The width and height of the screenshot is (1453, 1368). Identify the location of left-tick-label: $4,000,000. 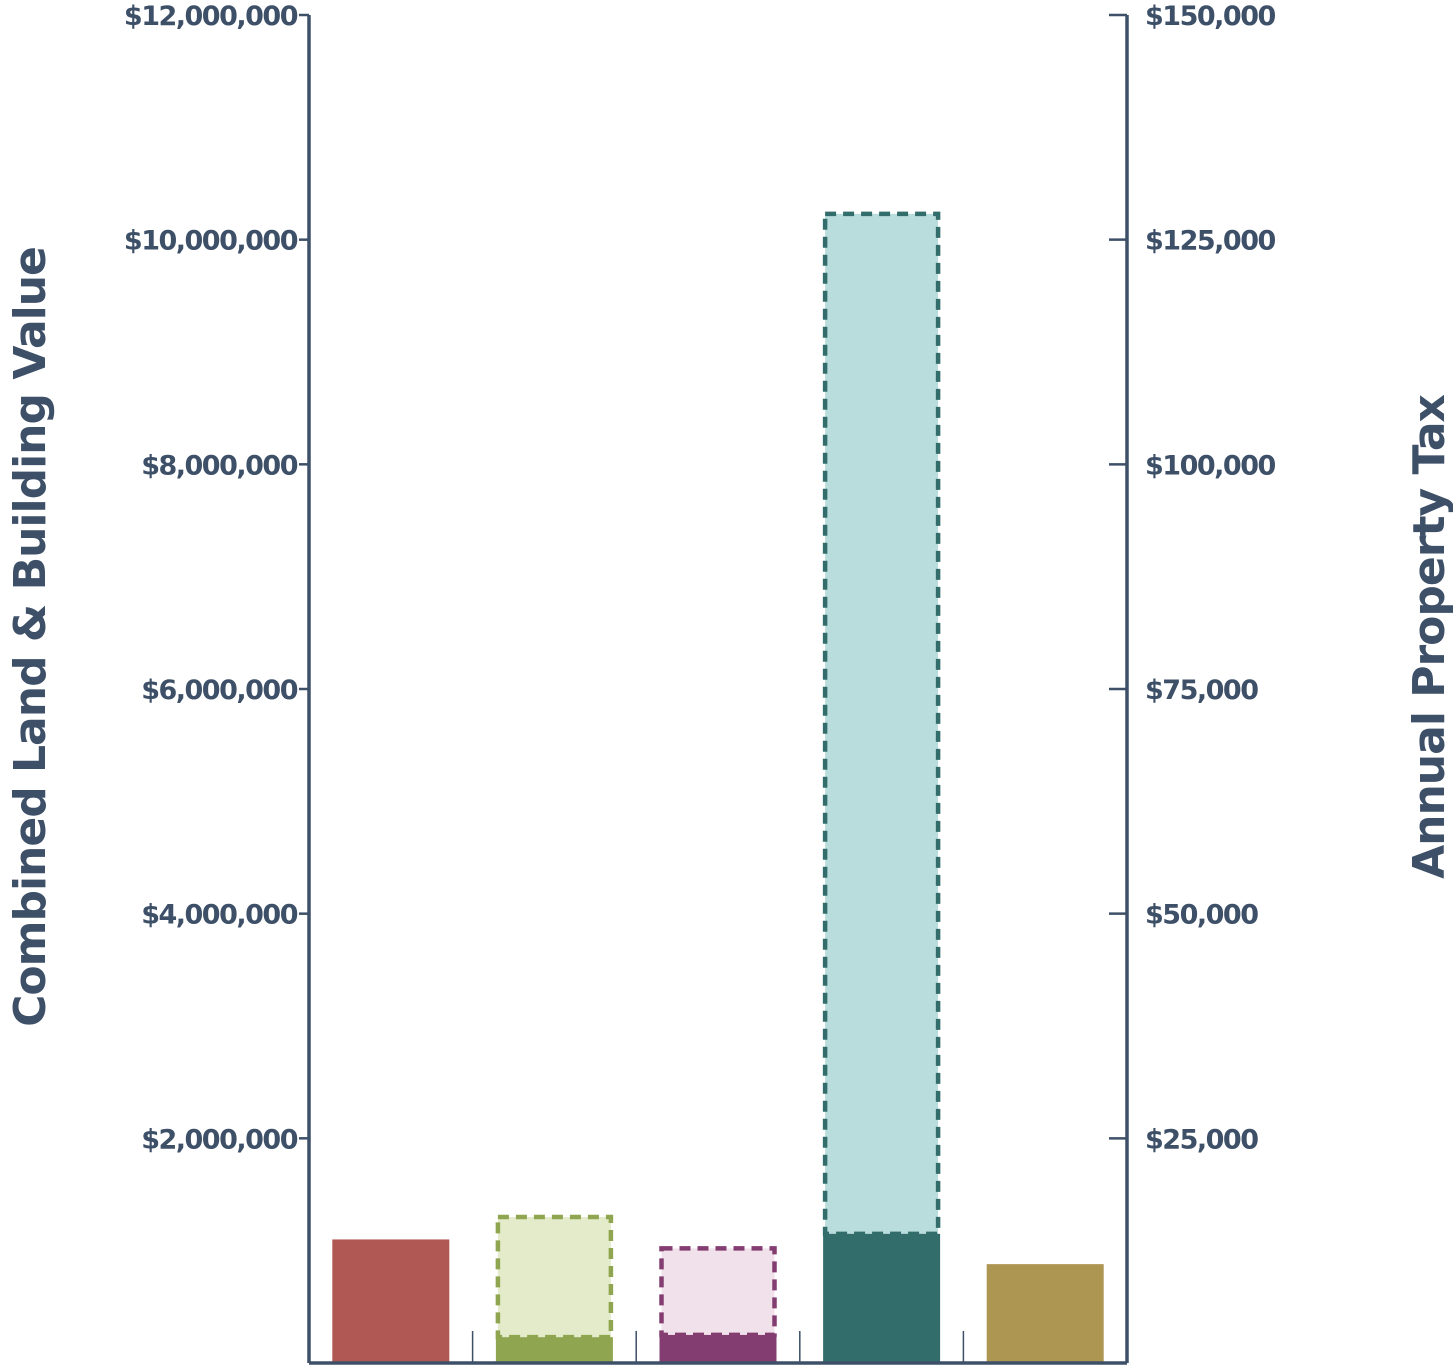
(219, 915).